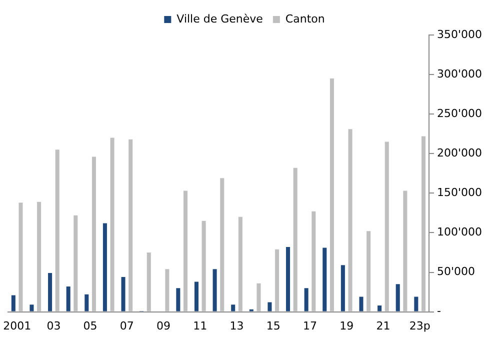 Image resolution: width=491 pixels, height=340 pixels. What do you see at coordinates (200, 325) in the screenshot?
I see `x-tick-label: 11` at bounding box center [200, 325].